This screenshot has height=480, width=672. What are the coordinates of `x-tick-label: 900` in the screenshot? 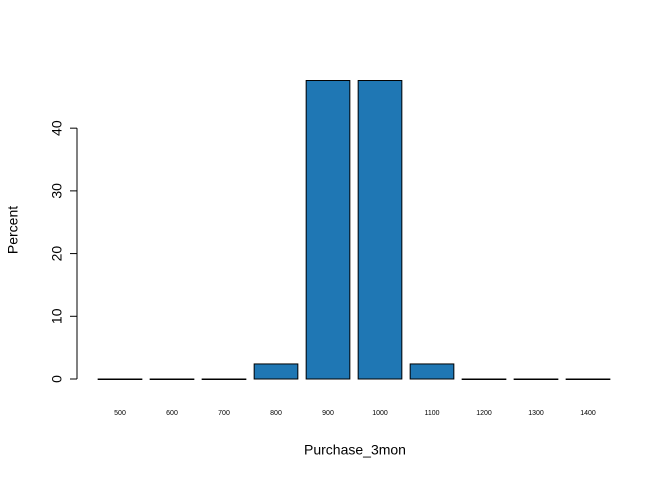 It's located at (328, 413).